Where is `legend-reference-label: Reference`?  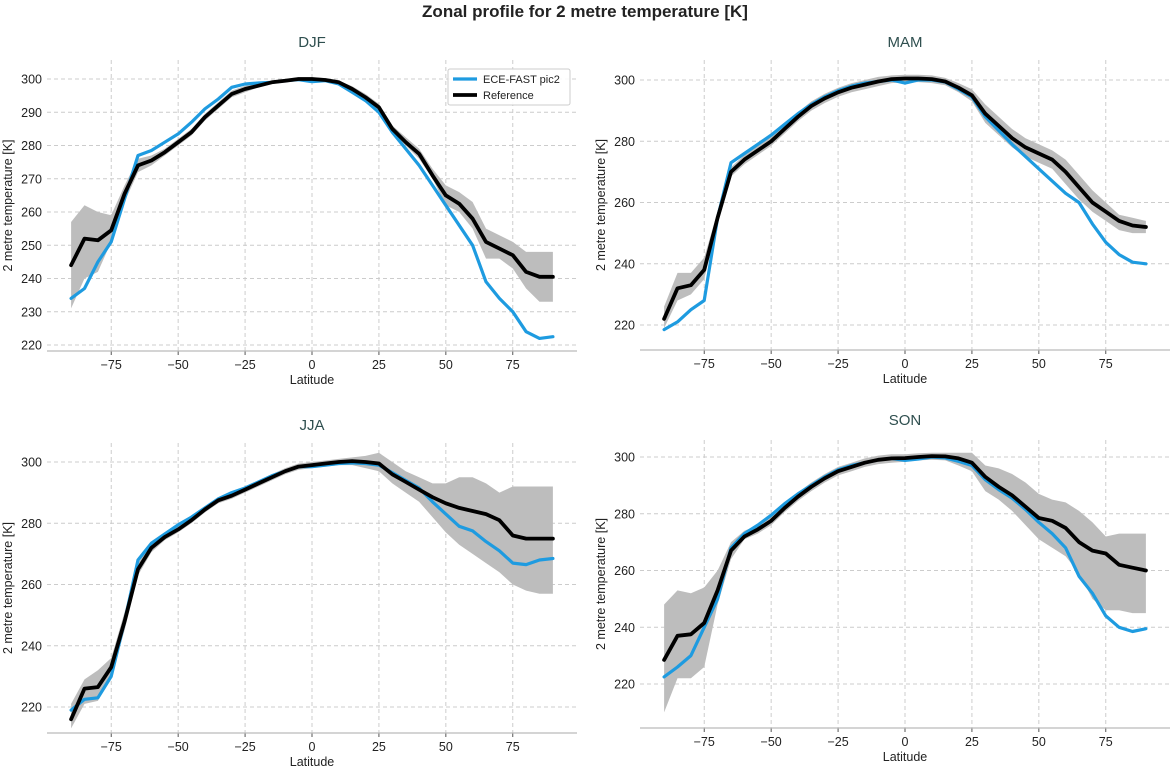 legend-reference-label: Reference is located at coordinates (508, 96).